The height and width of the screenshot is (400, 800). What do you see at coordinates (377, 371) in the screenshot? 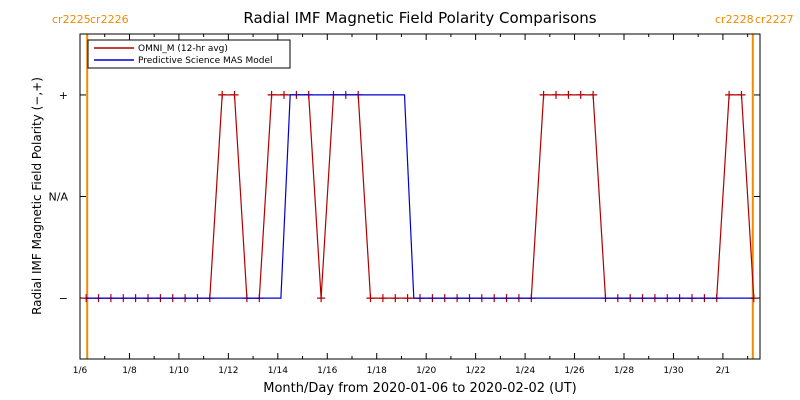
I see `x-tick-label: 1/18` at bounding box center [377, 371].